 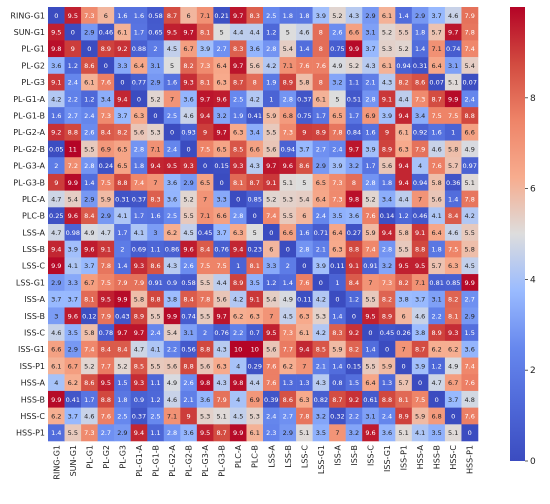 What do you see at coordinates (304, 166) in the screenshot?
I see `heatmap-cell-value: 8.6` at bounding box center [304, 166].